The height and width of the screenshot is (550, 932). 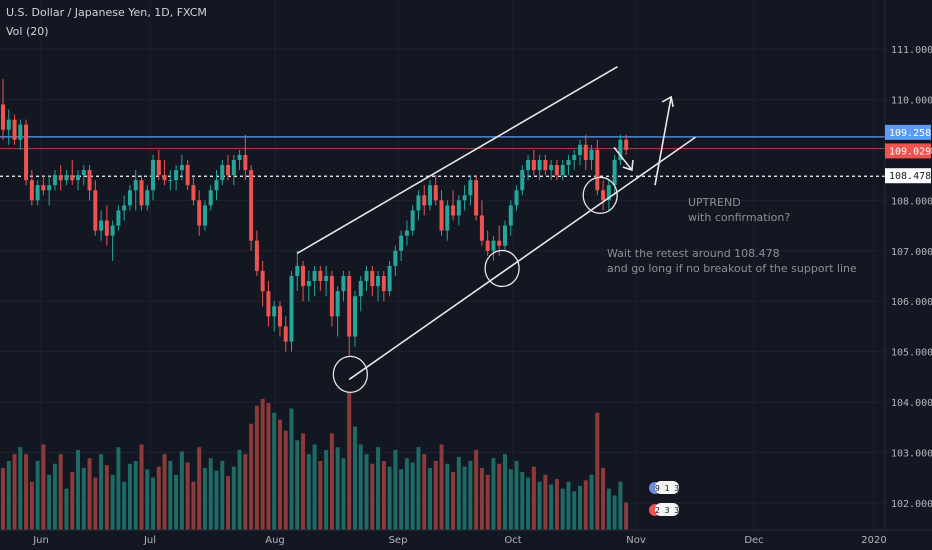 I want to click on price-tag-bg, so click(x=908, y=176).